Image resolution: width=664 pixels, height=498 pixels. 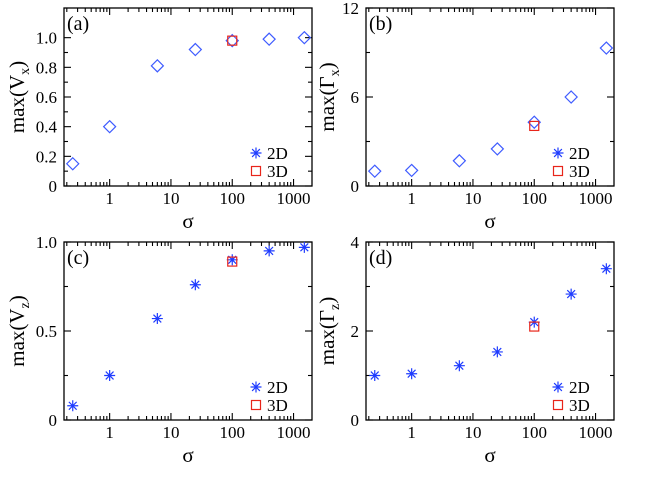 What do you see at coordinates (17, 337) in the screenshot?
I see `panel-c-ylabel-base: max(V` at bounding box center [17, 337].